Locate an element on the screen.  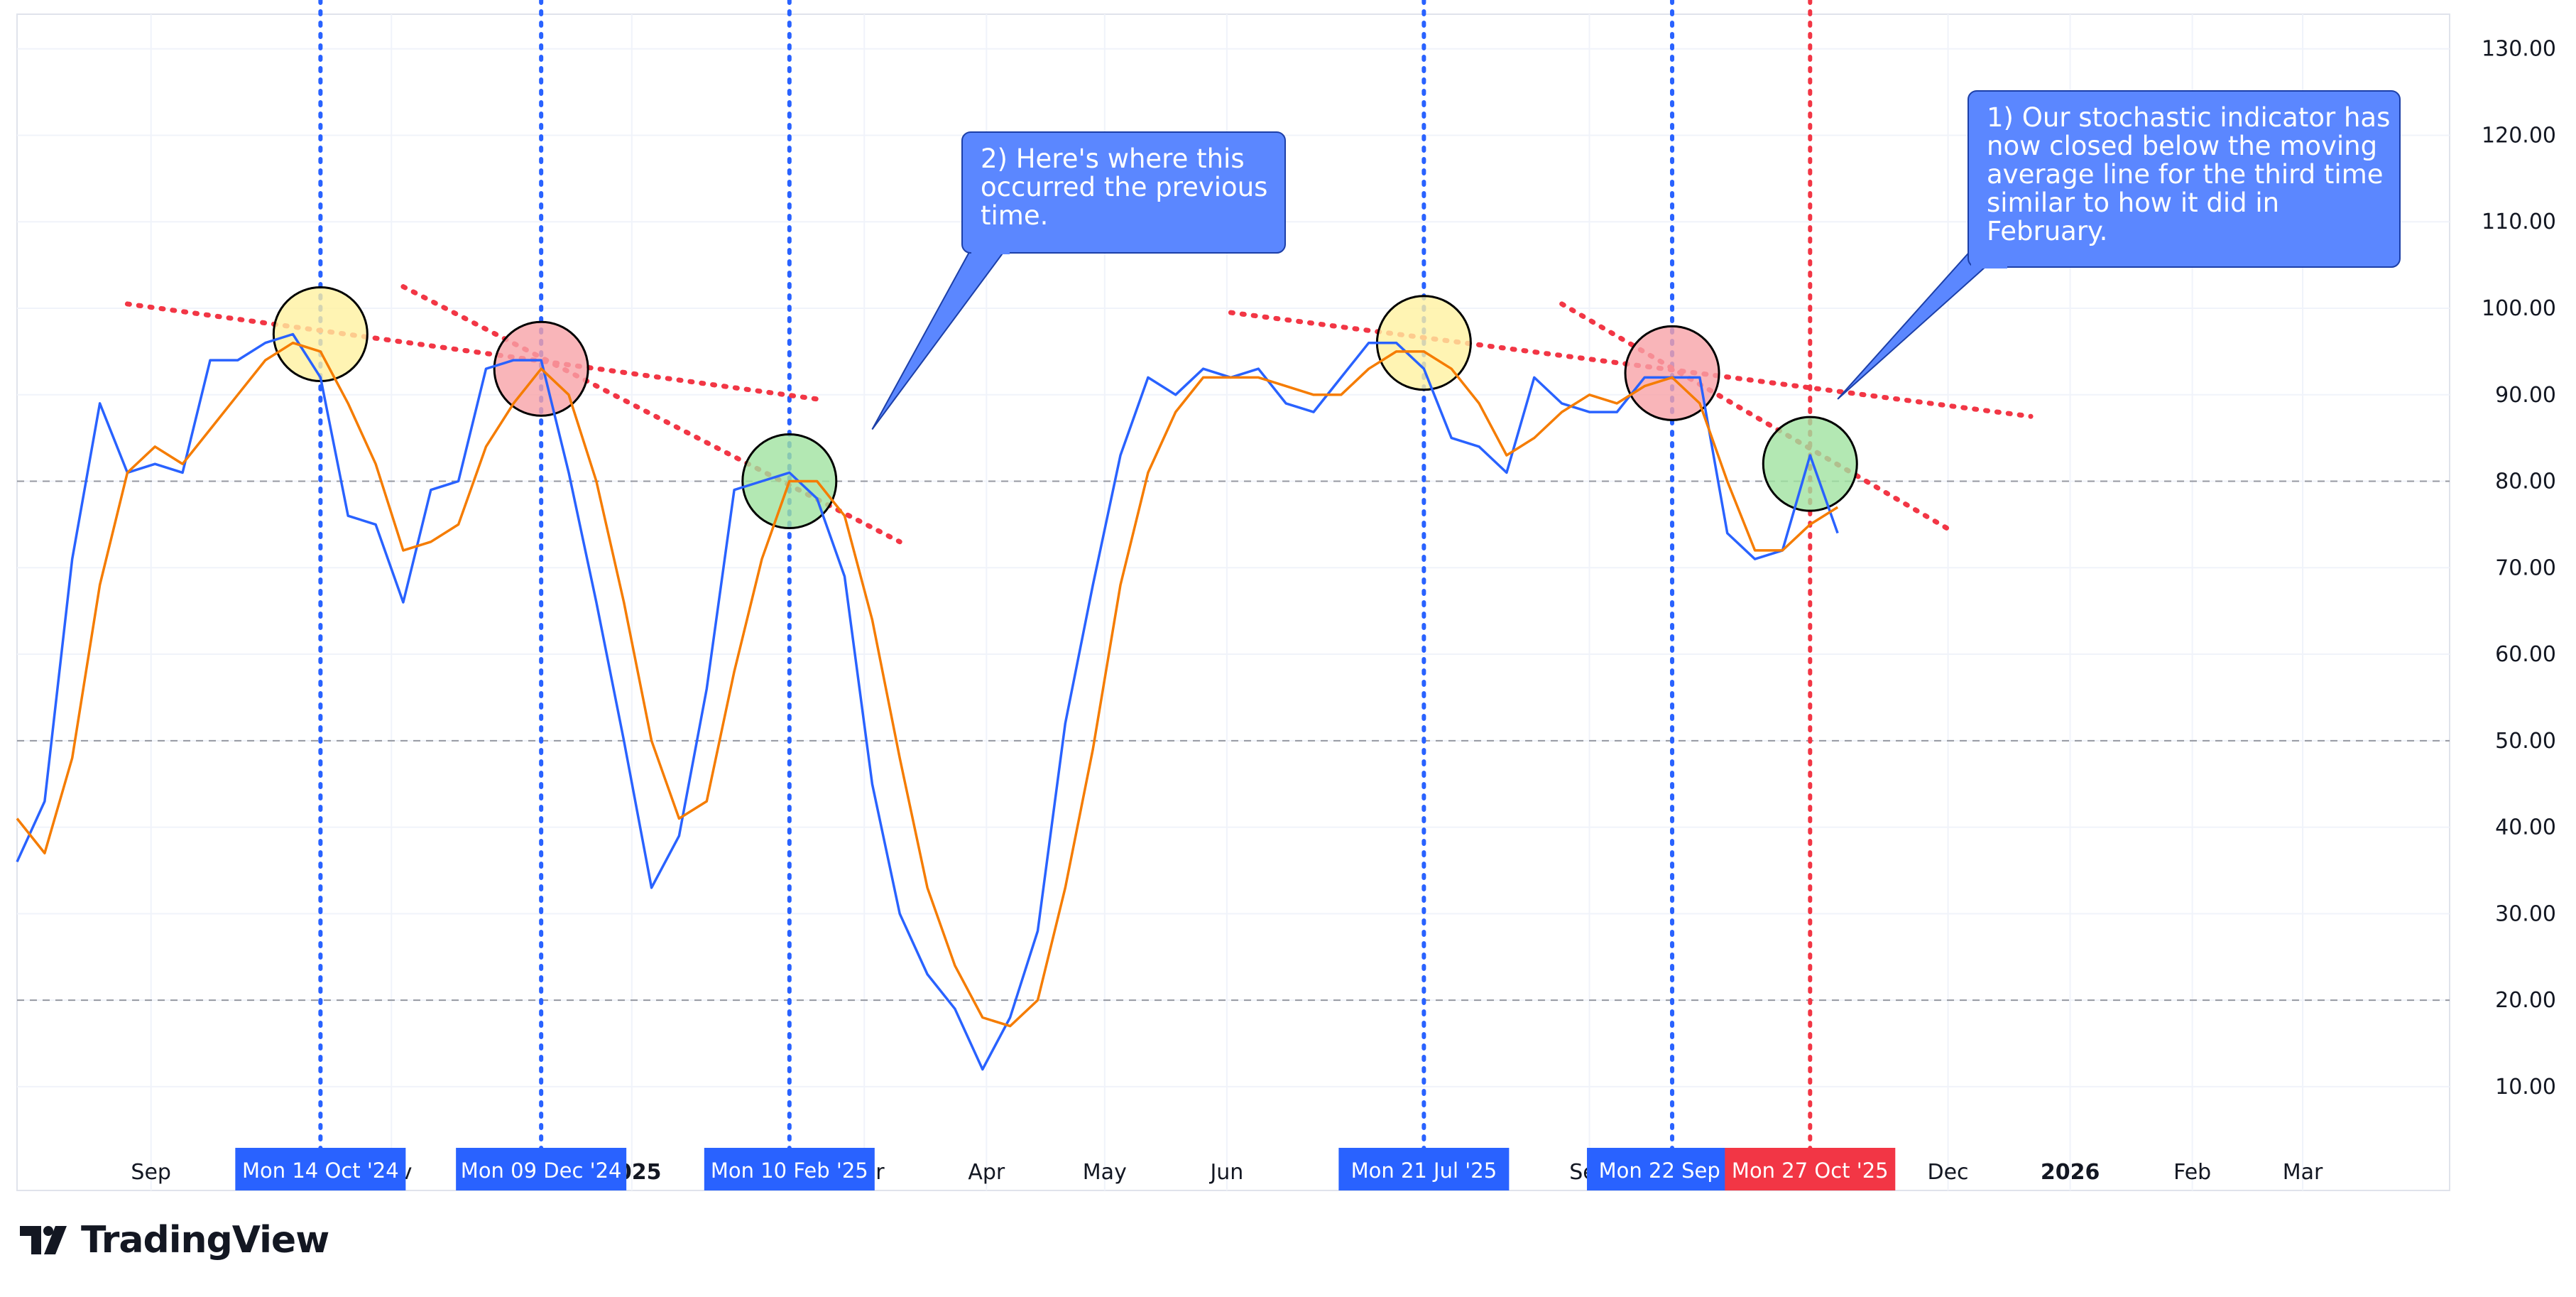
tradingview-logo-icon is located at coordinates (43, 1240).